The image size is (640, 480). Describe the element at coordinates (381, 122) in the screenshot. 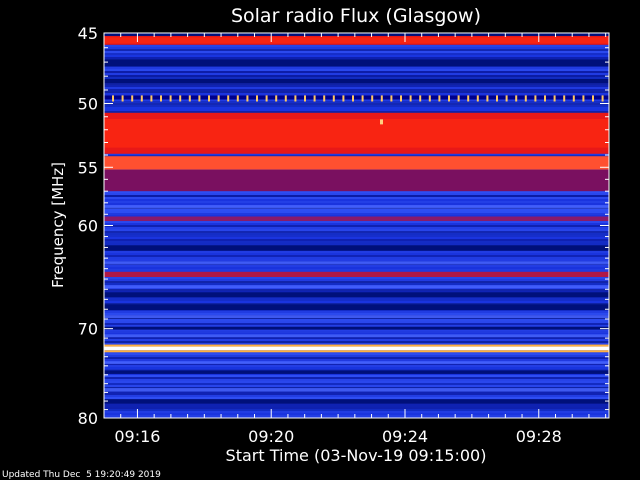

I see `burst-spot` at that location.